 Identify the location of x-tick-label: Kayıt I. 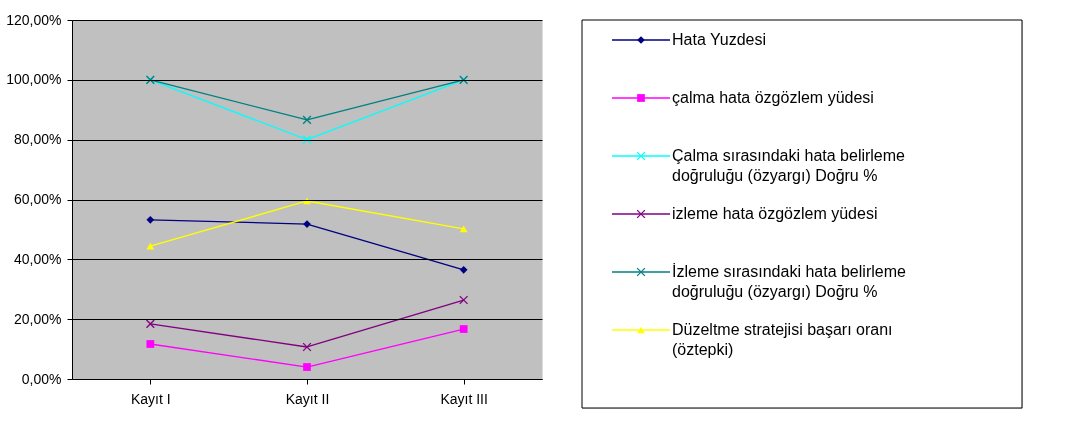
(150, 398).